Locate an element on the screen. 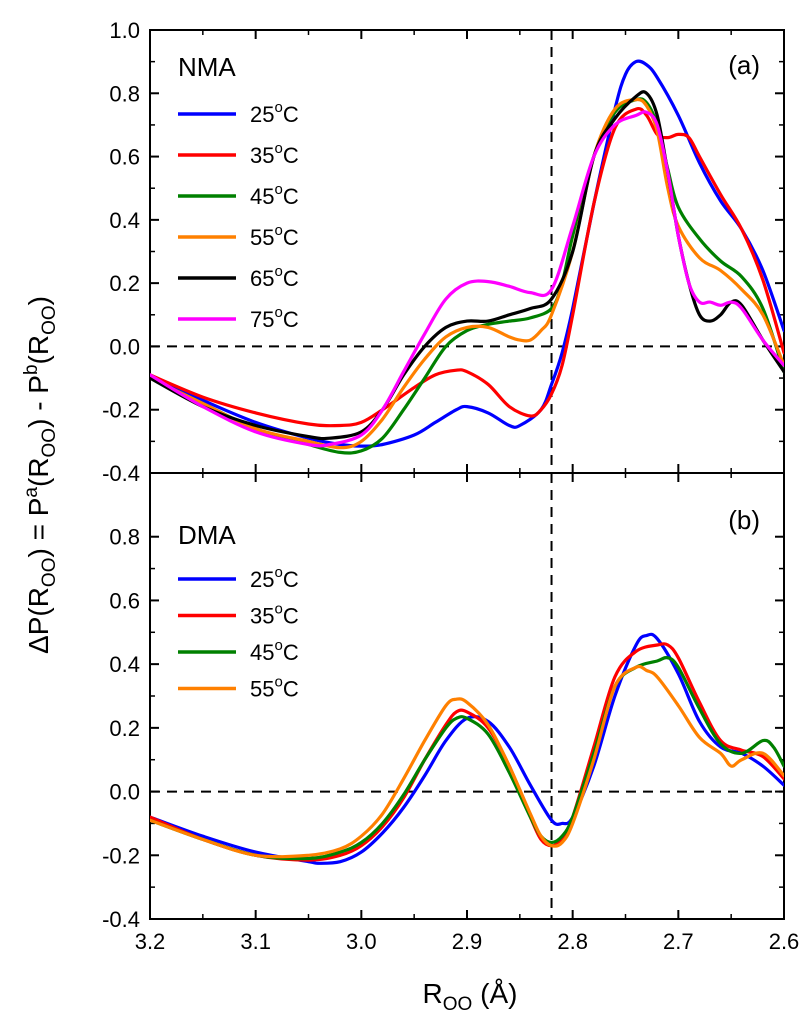  x-tick-label: 2.7 is located at coordinates (678, 941).